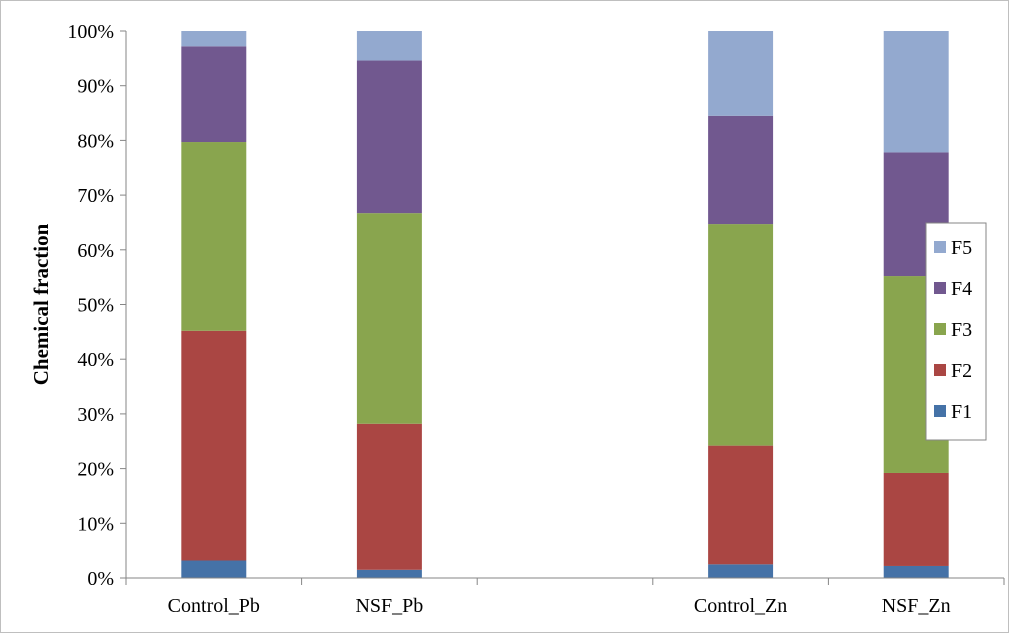  I want to click on legend-swatch-f1, so click(940, 411).